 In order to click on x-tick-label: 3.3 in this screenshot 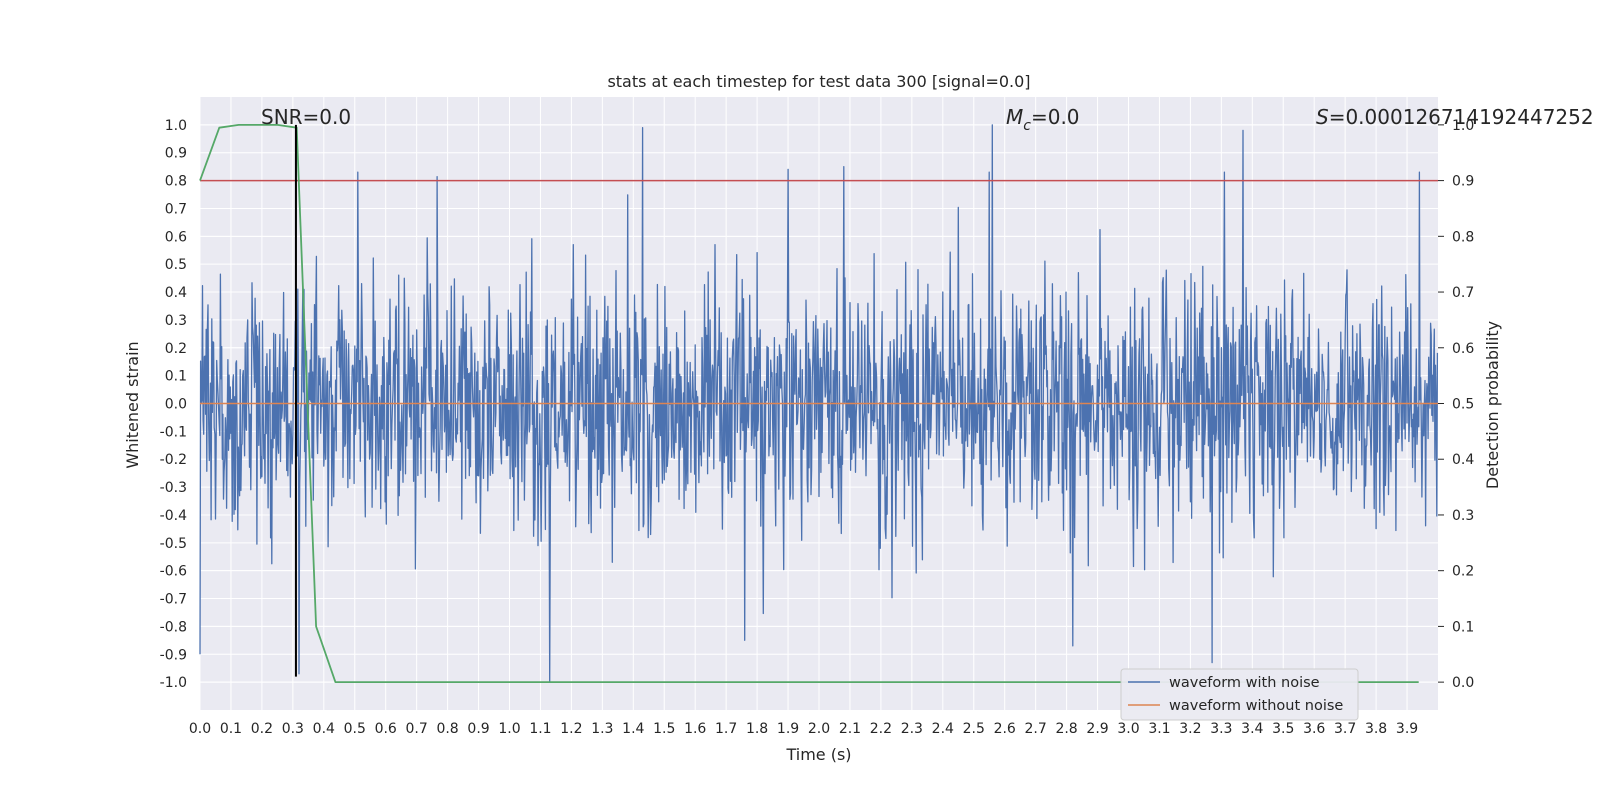, I will do `click(1221, 729)`.